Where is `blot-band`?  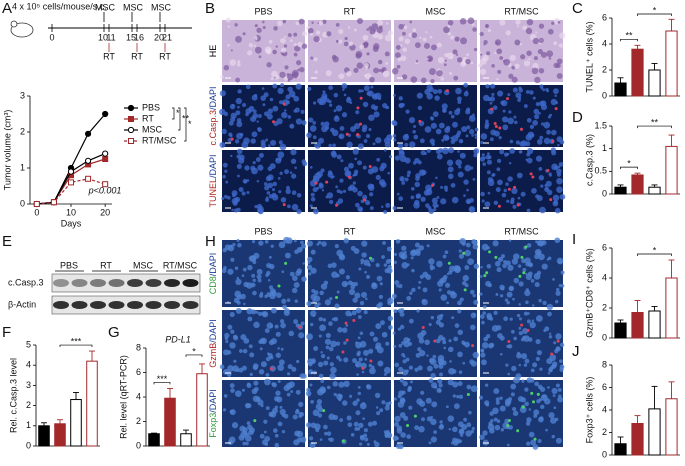
blot-band is located at coordinates (79, 283).